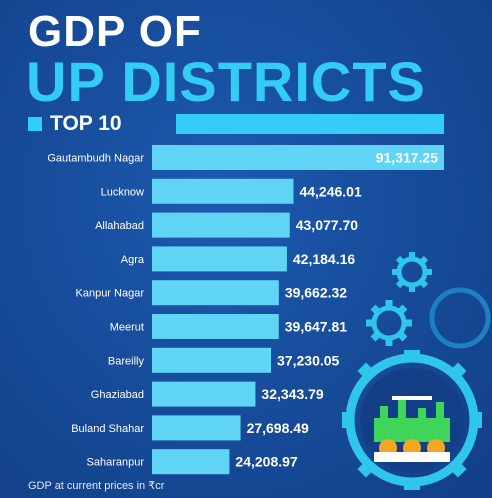 The height and width of the screenshot is (498, 492). What do you see at coordinates (115, 31) in the screenshot?
I see `title-line-1: GDP OF` at bounding box center [115, 31].